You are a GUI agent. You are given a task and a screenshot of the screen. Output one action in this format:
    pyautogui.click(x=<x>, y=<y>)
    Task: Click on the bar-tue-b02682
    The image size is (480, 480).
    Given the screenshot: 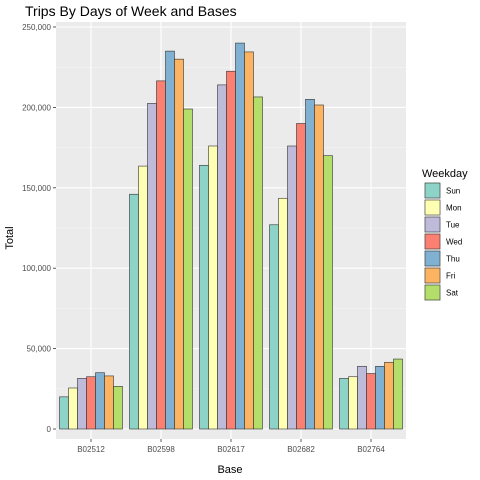 What is the action you would take?
    pyautogui.click(x=292, y=287)
    